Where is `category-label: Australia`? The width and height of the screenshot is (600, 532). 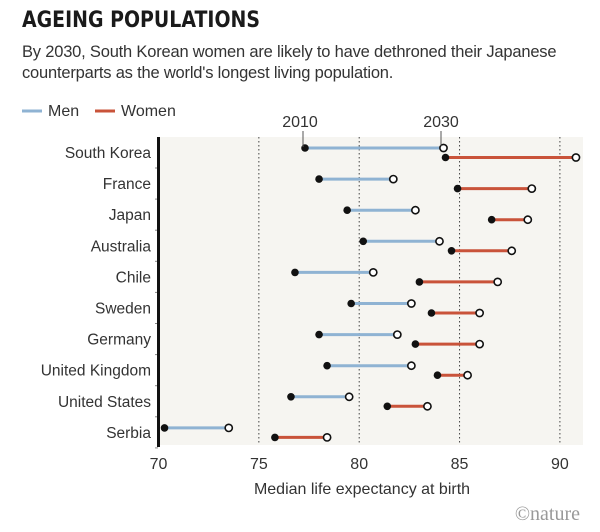 category-label: Australia is located at coordinates (121, 246).